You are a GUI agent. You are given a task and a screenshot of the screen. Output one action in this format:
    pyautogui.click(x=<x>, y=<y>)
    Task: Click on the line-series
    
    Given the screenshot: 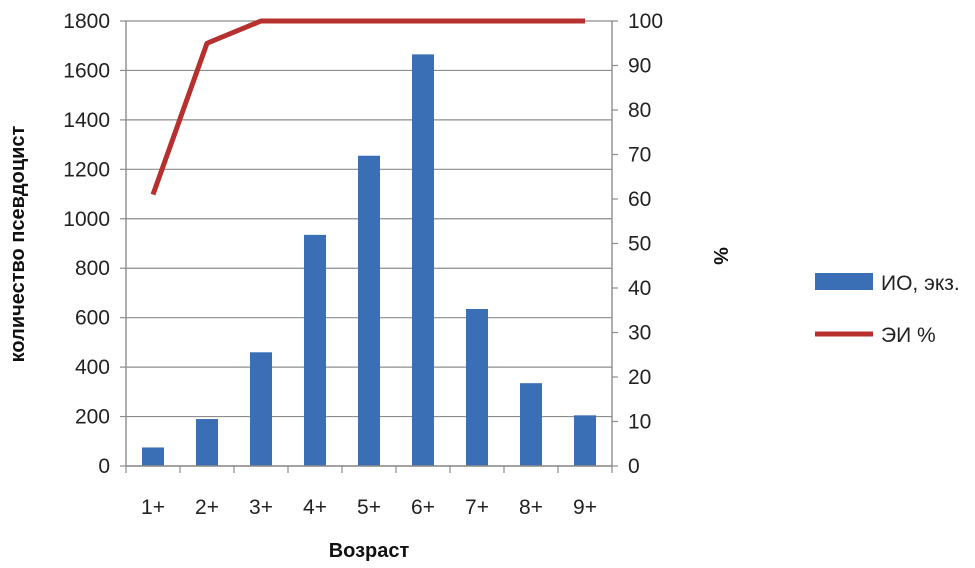 What is the action you would take?
    pyautogui.click(x=367, y=107)
    